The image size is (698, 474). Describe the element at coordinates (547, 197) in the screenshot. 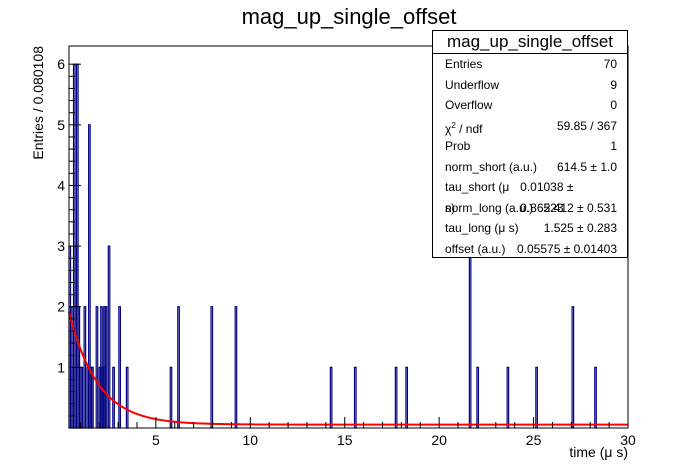

I see `stats-value: 0.01038 ± 0.86523` at that location.